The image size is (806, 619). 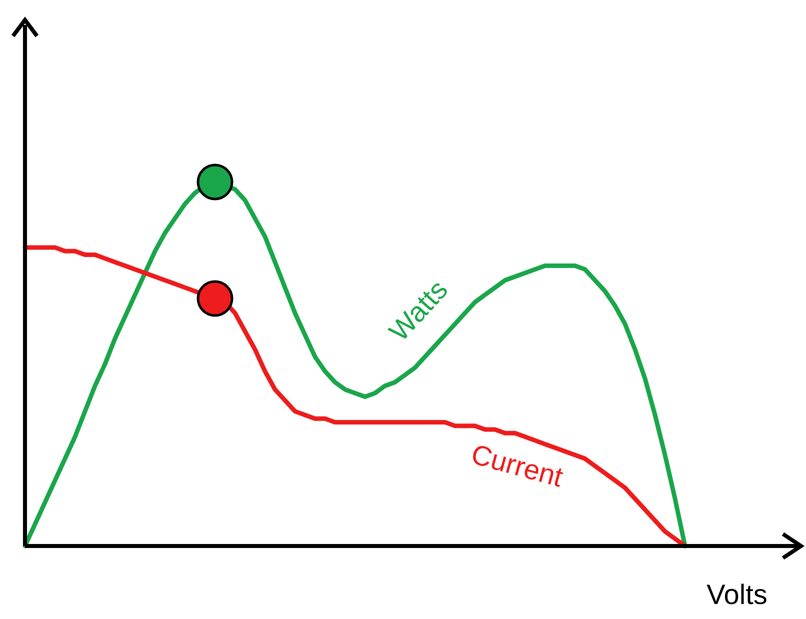 What do you see at coordinates (737, 594) in the screenshot?
I see `x-axis-title: Volts` at bounding box center [737, 594].